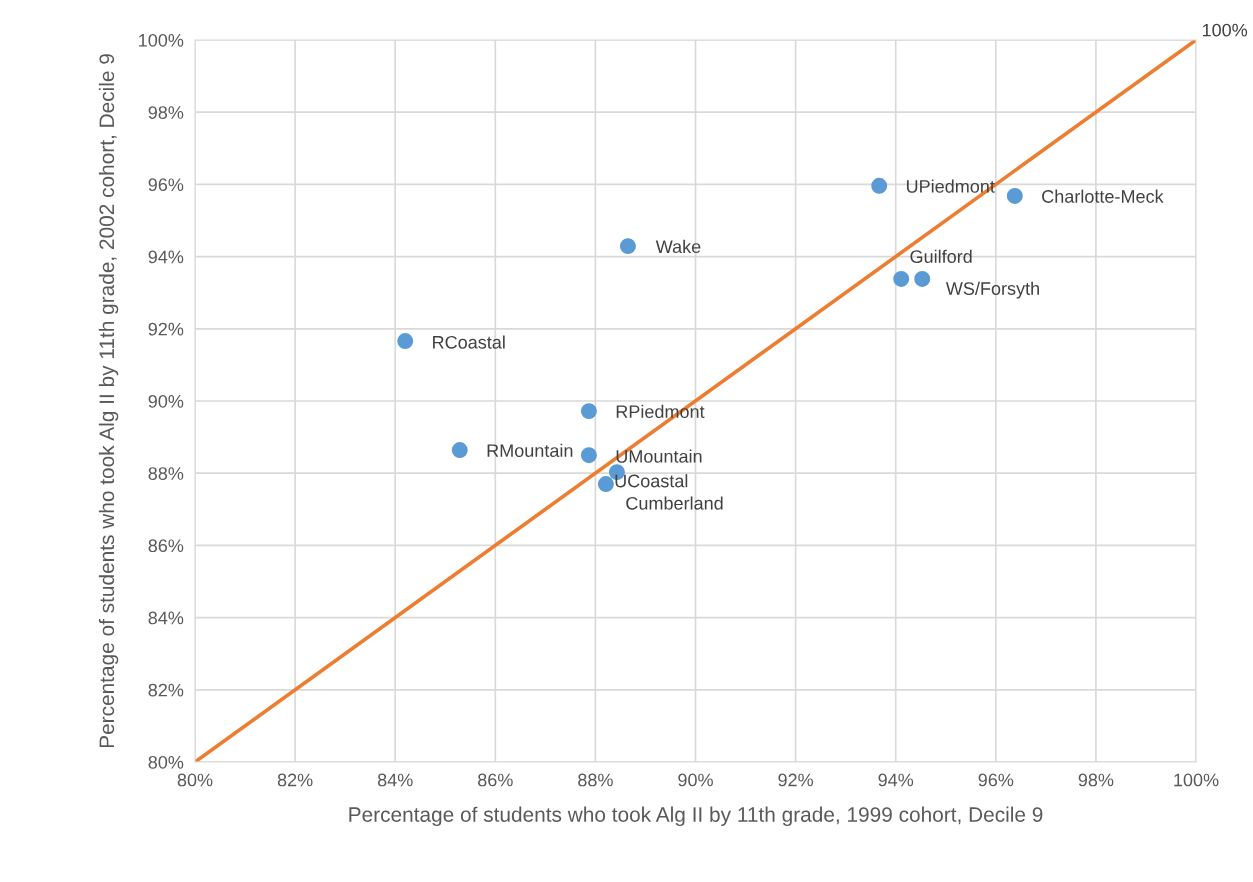 The width and height of the screenshot is (1253, 882). Describe the element at coordinates (108, 401) in the screenshot. I see `y-axis-title: Percentage of students who took Alg II by 11th grade, 2002 cohort, Decile 9` at that location.